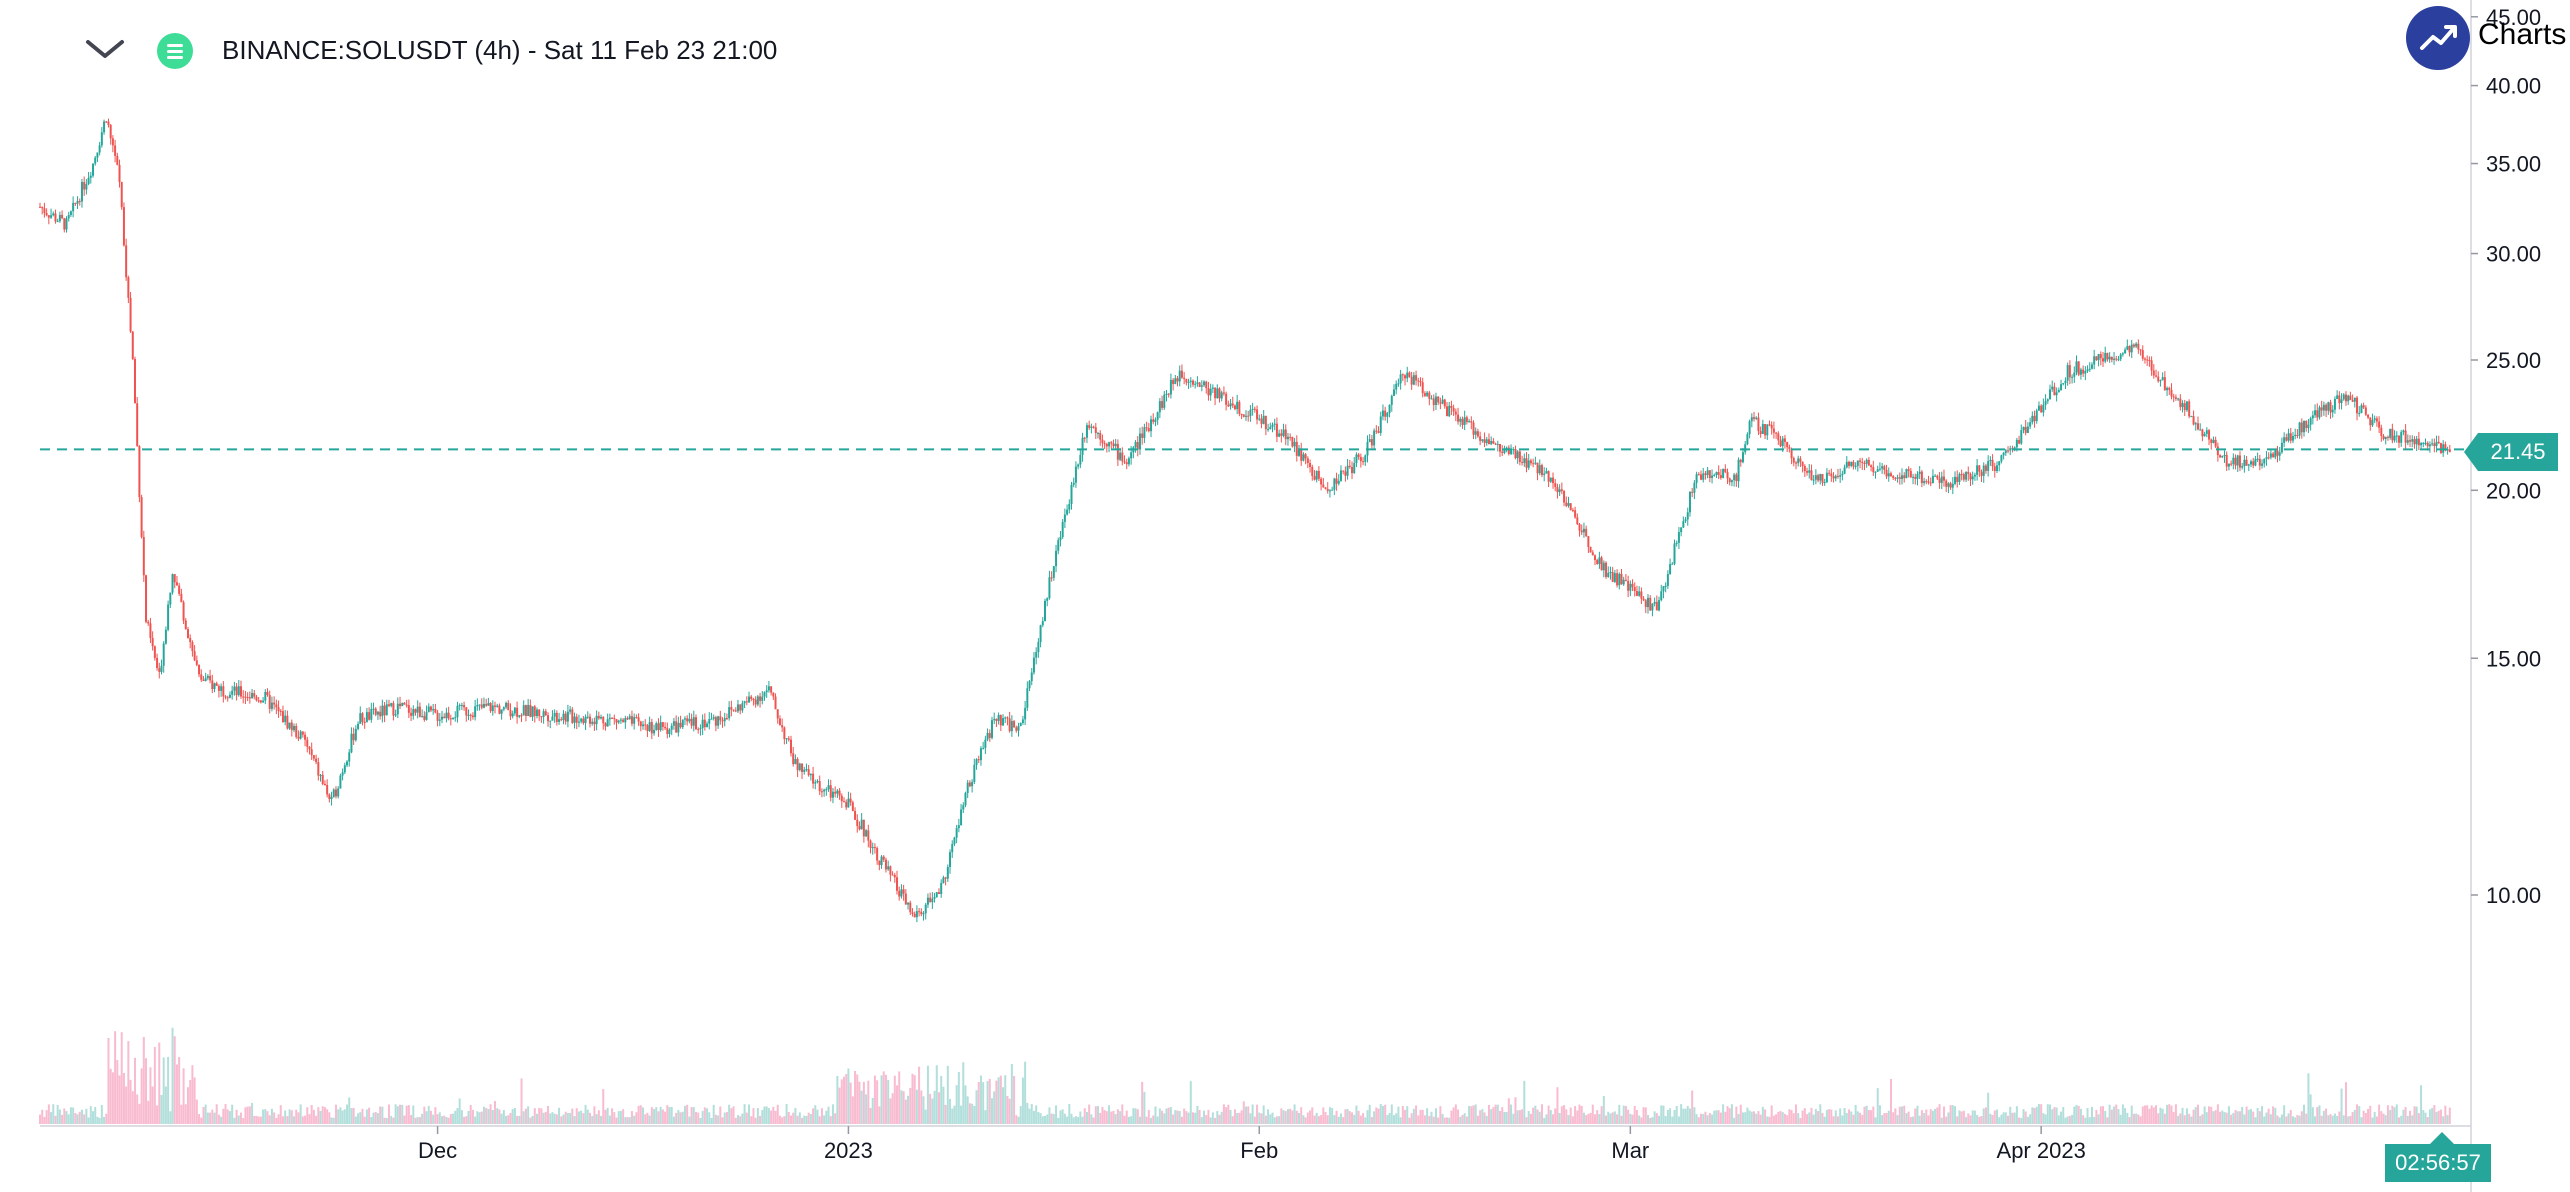  I want to click on bar-countdown-label: 02:56:57, so click(2438, 1157).